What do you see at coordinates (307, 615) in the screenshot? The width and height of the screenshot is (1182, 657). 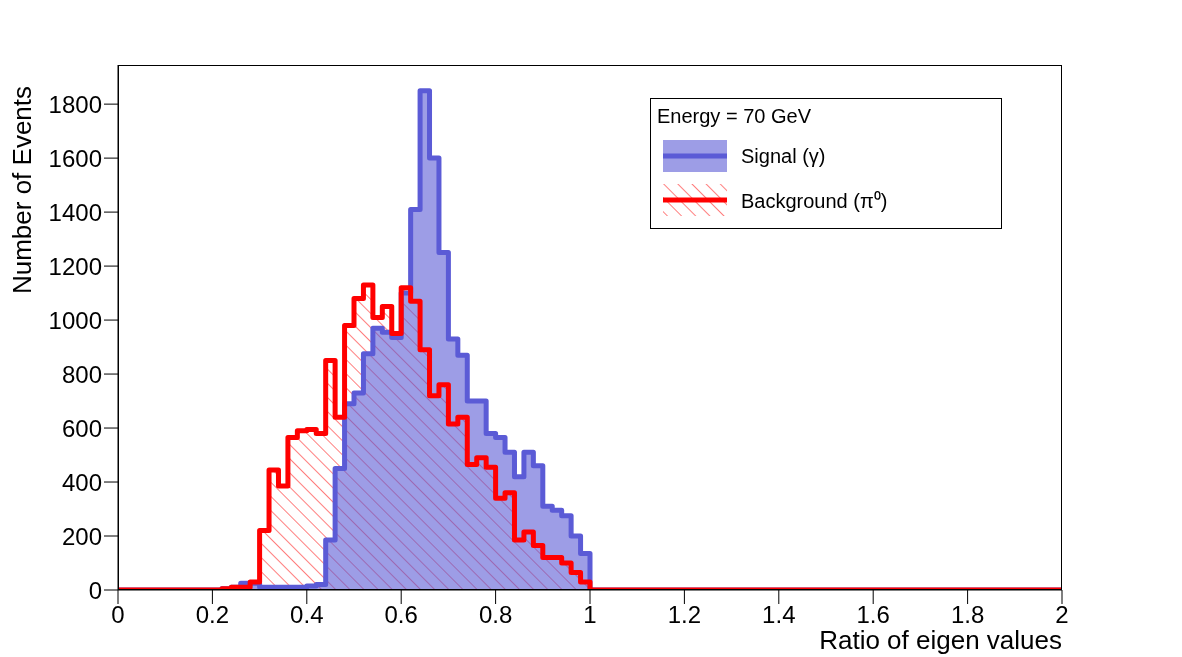 I see `x-tick-label: 0.4` at bounding box center [307, 615].